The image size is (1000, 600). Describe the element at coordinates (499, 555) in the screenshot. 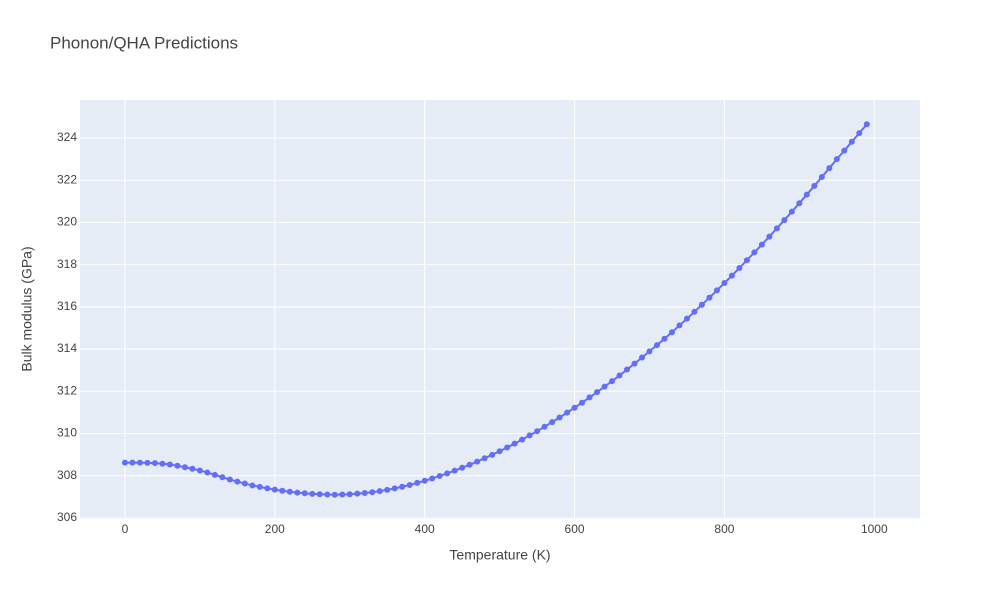

I see `x-axis-title: Temperature (K)` at that location.